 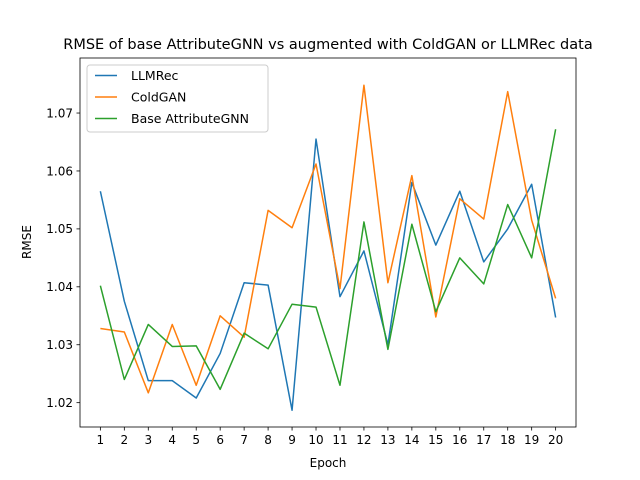 I want to click on x-tick-label: 6, so click(x=220, y=440).